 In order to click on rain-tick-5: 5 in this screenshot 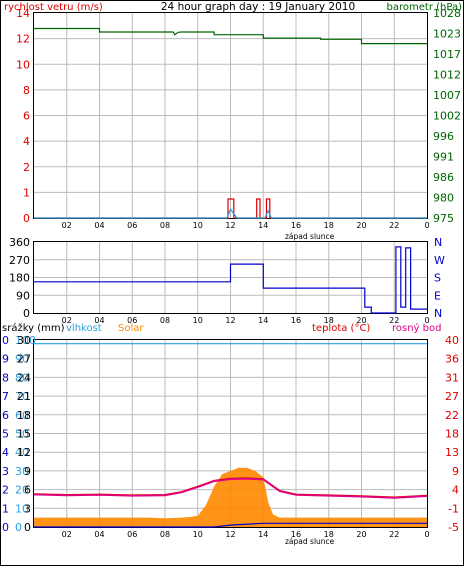, I will do `click(5, 434)`.